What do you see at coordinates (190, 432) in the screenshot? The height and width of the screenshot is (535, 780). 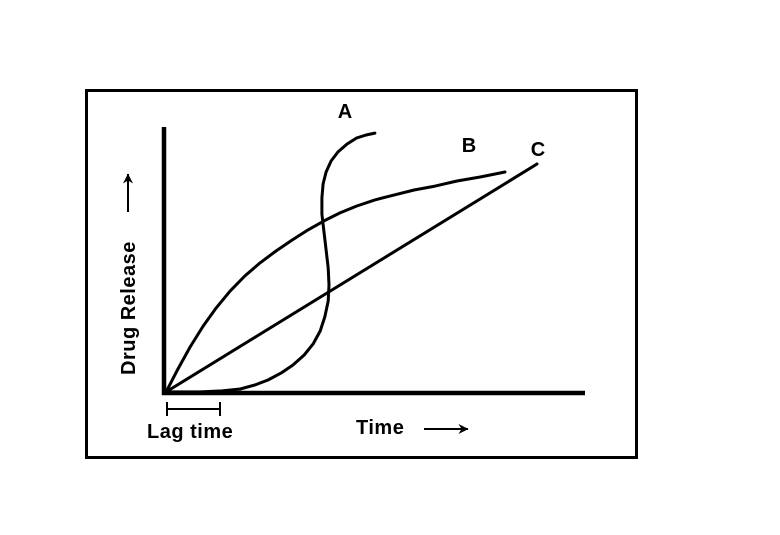 I see `lag-time-label: Lag time` at bounding box center [190, 432].